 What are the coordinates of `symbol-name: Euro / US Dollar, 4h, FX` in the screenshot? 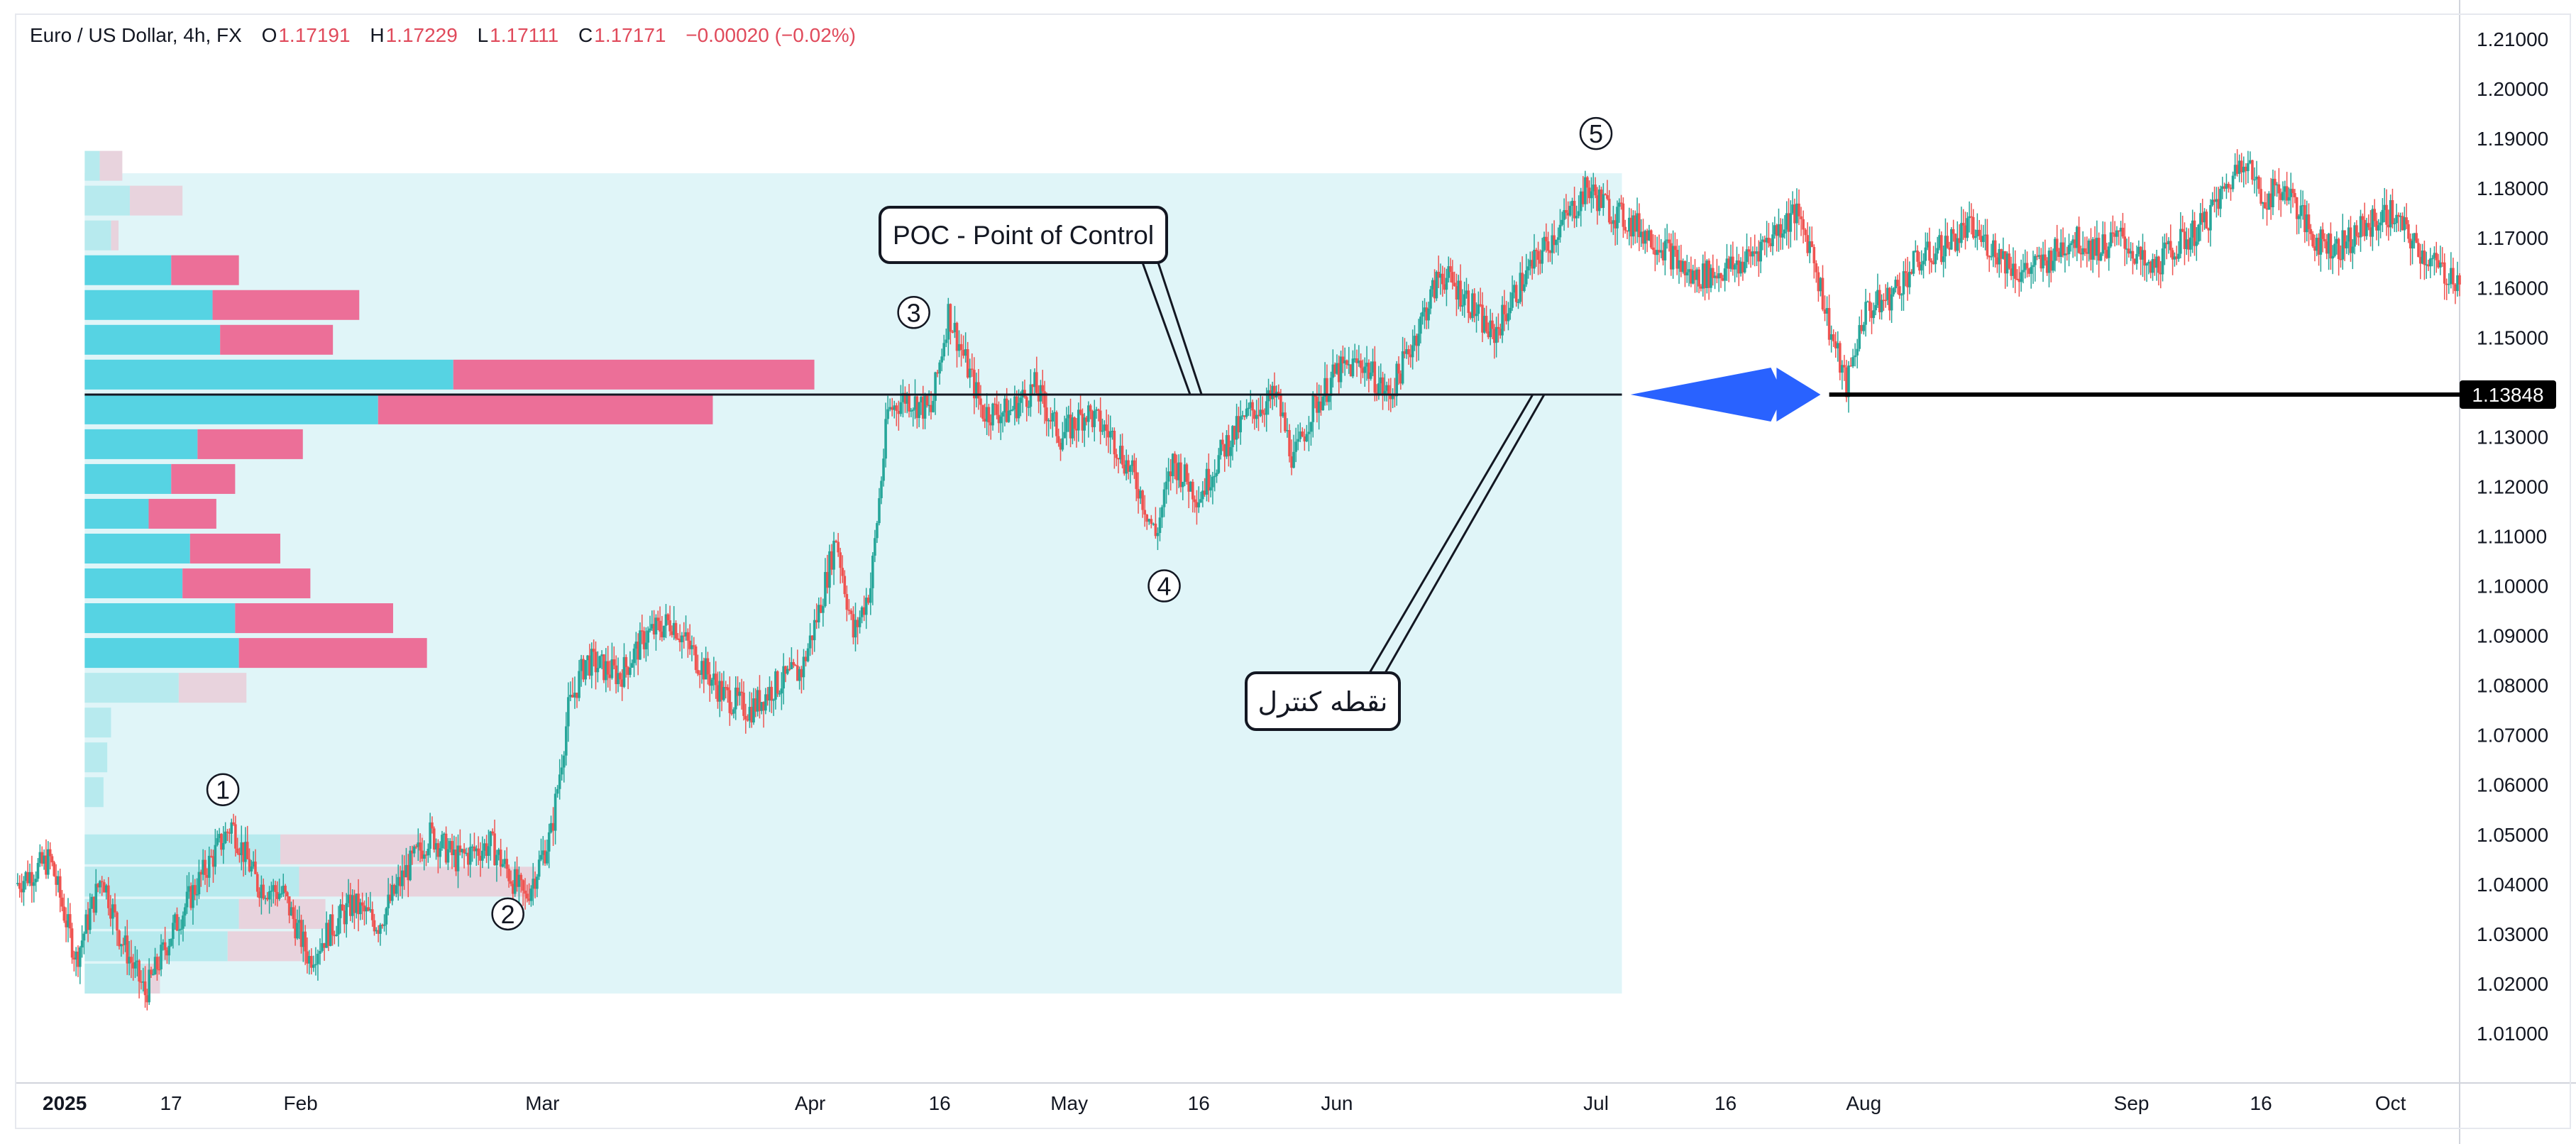 It's located at (136, 35).